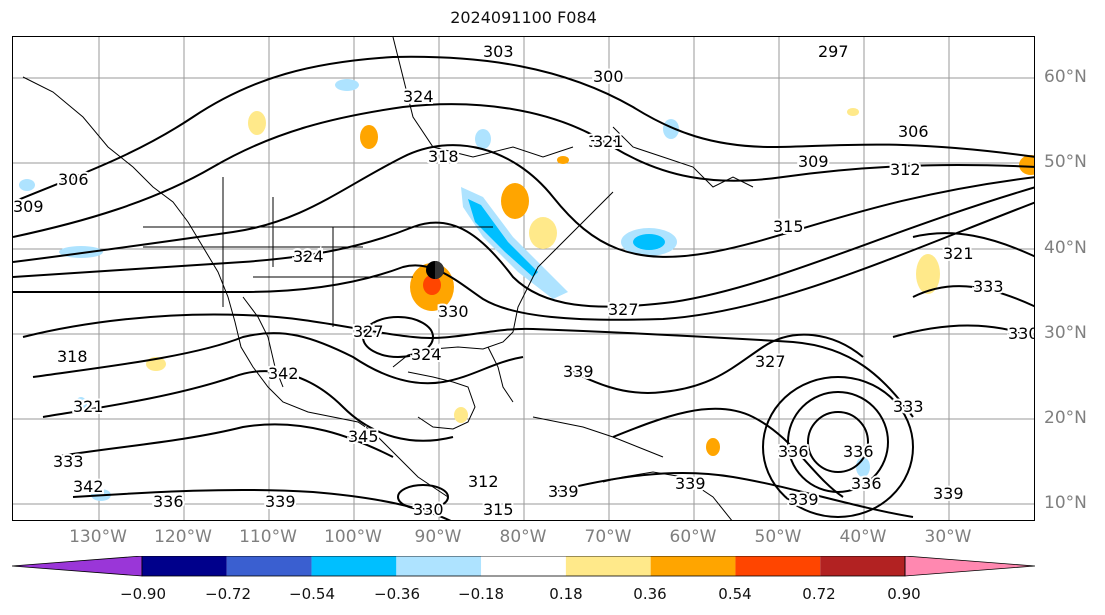  What do you see at coordinates (863, 537) in the screenshot?
I see `lon-label: 40°W` at bounding box center [863, 537].